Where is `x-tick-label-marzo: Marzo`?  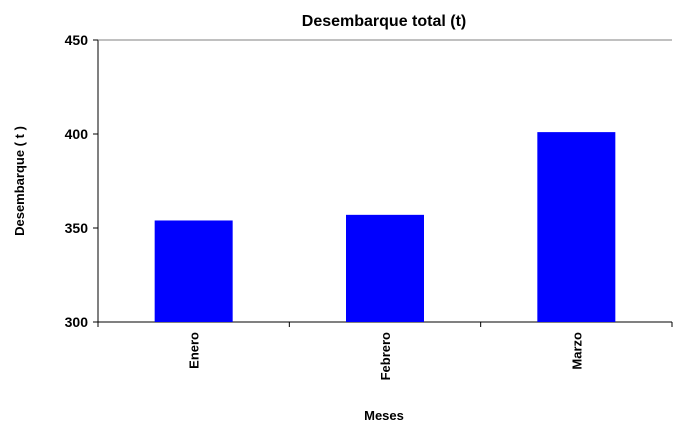 x-tick-label-marzo: Marzo is located at coordinates (576, 351).